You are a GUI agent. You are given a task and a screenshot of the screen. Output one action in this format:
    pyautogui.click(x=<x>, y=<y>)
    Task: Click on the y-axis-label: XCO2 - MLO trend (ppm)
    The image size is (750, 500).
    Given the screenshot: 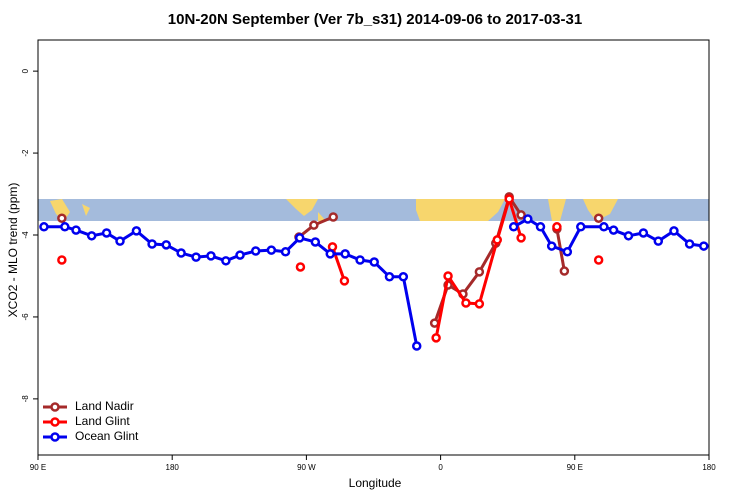 What is the action you would take?
    pyautogui.click(x=13, y=250)
    